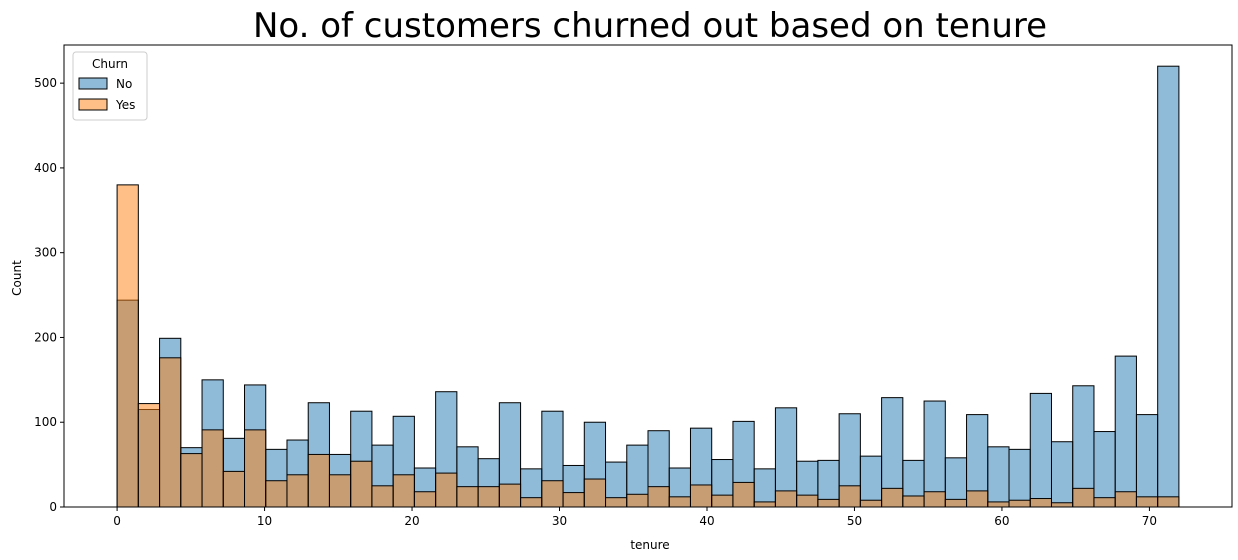 Image resolution: width=1238 pixels, height=560 pixels. Describe the element at coordinates (706, 521) in the screenshot. I see `x-tick-label: 40` at that location.